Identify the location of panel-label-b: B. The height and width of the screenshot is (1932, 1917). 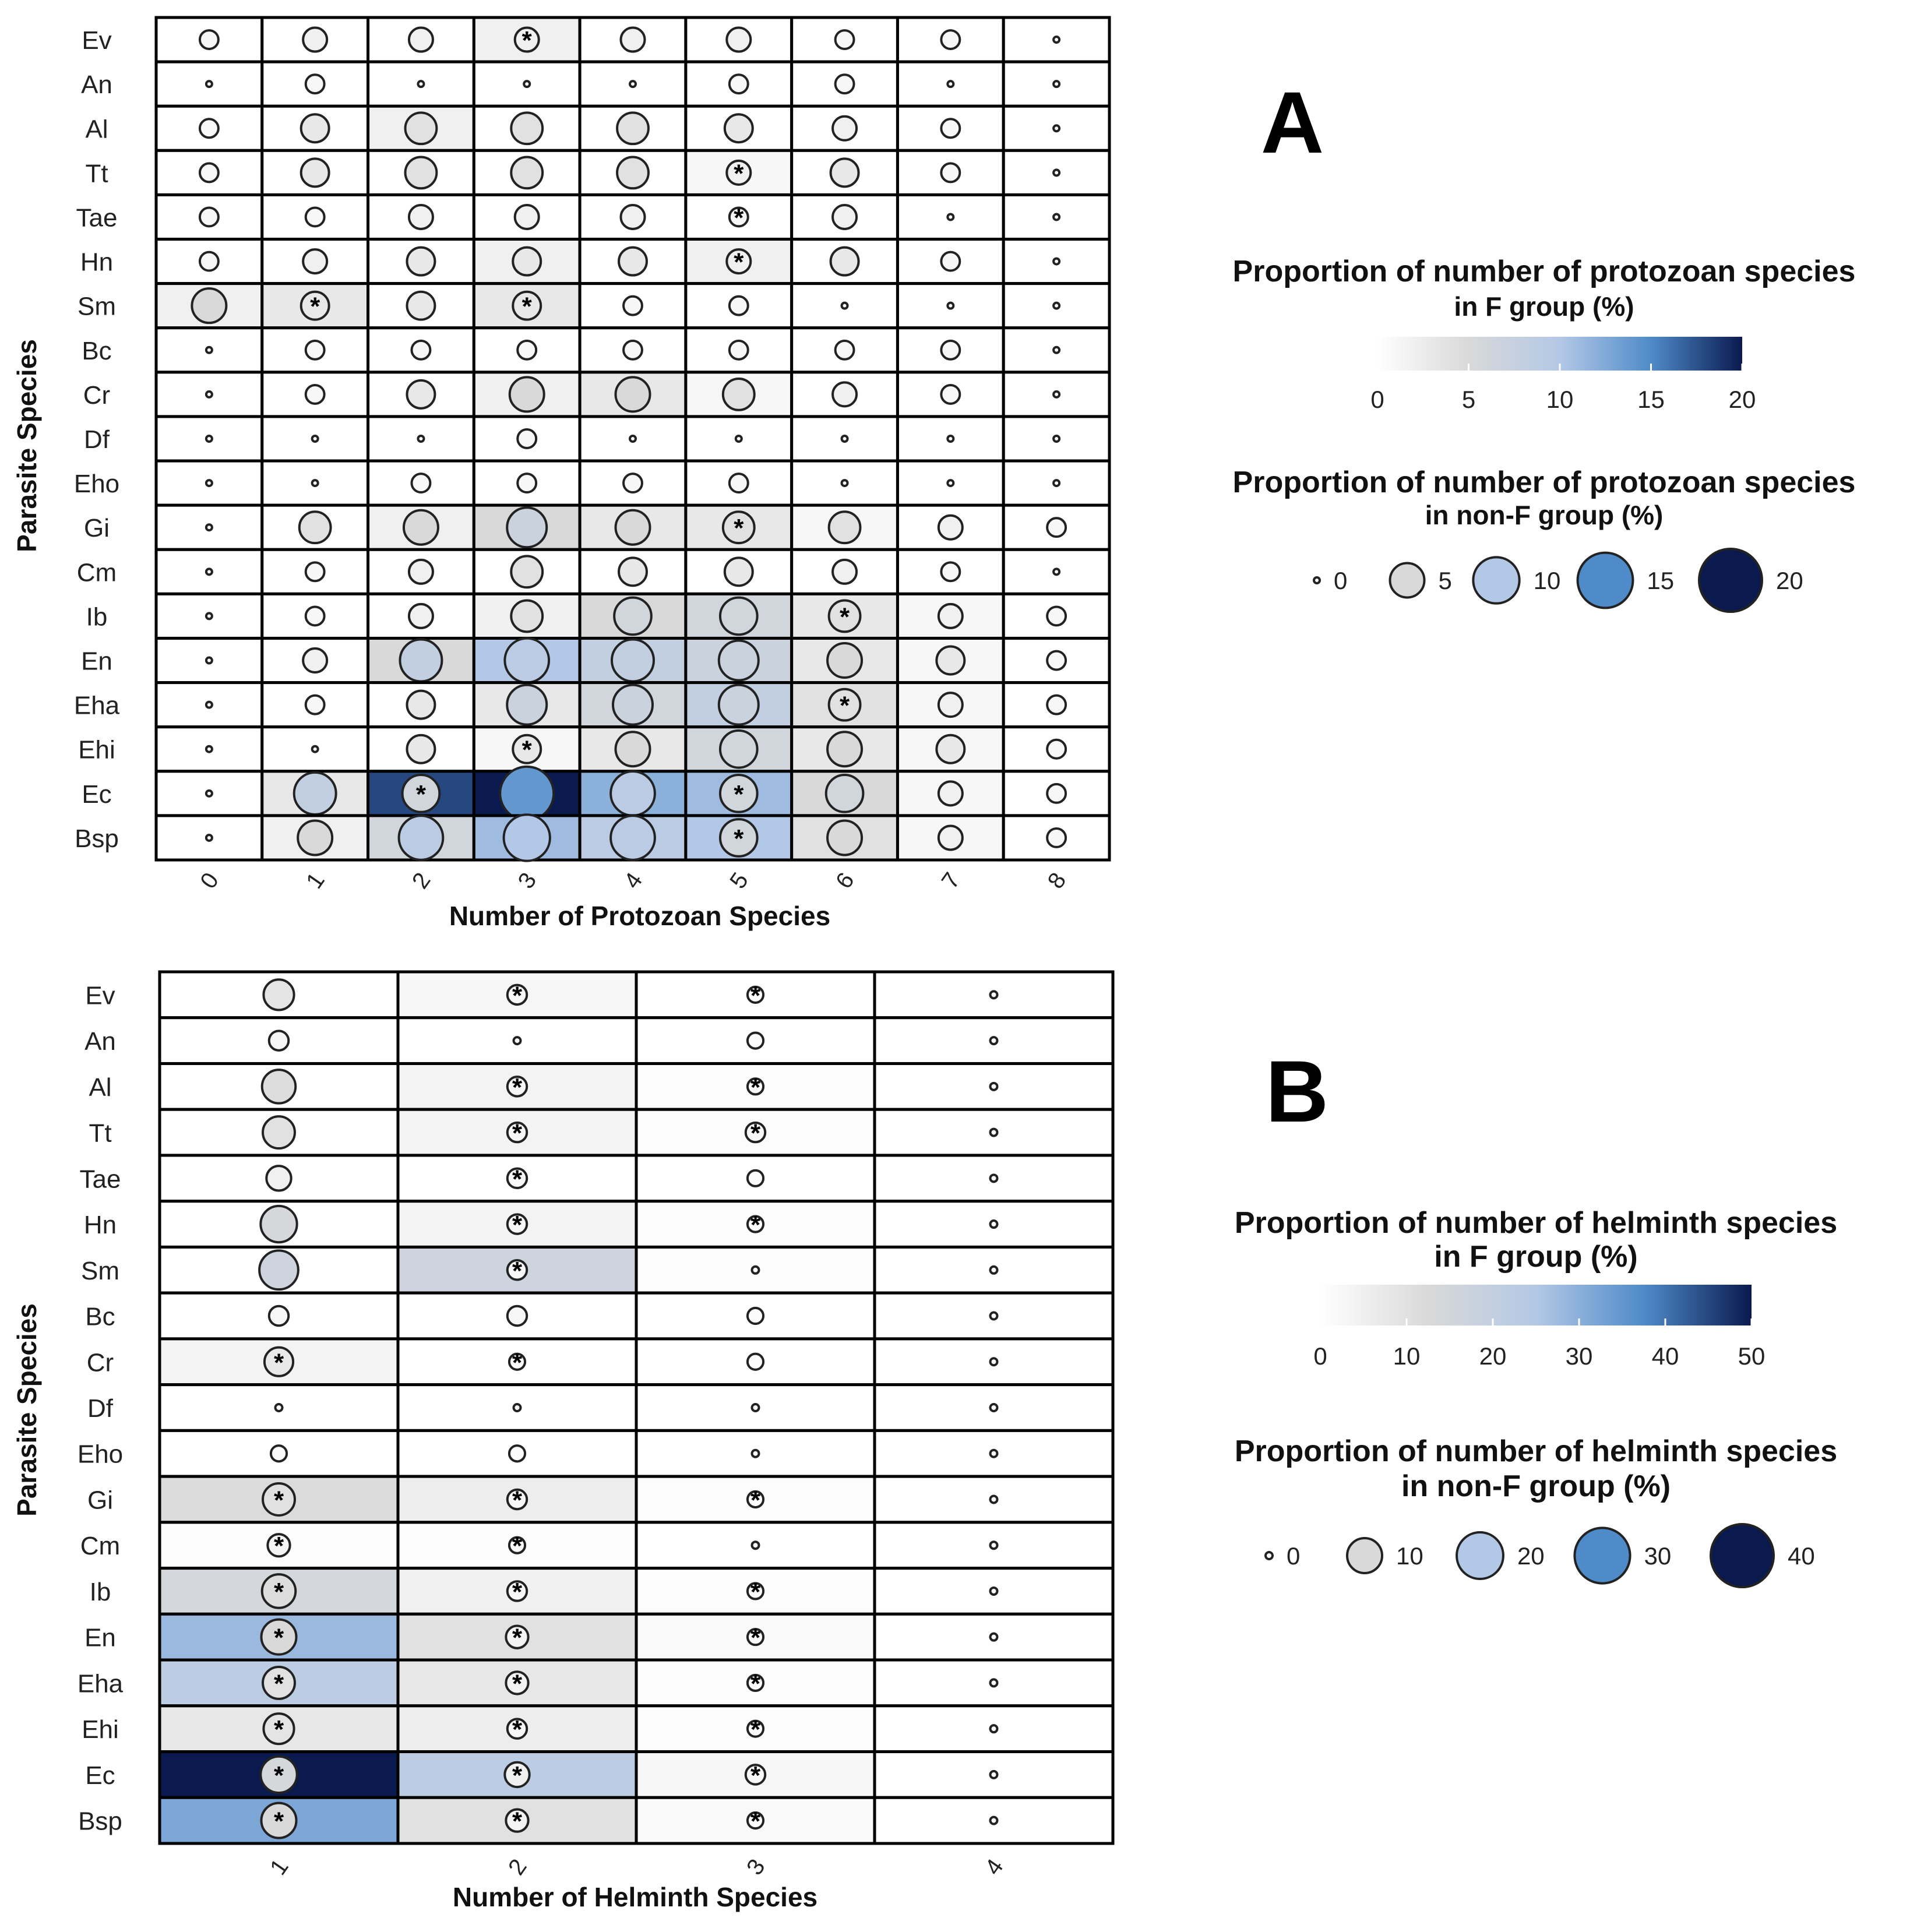
(1297, 1091).